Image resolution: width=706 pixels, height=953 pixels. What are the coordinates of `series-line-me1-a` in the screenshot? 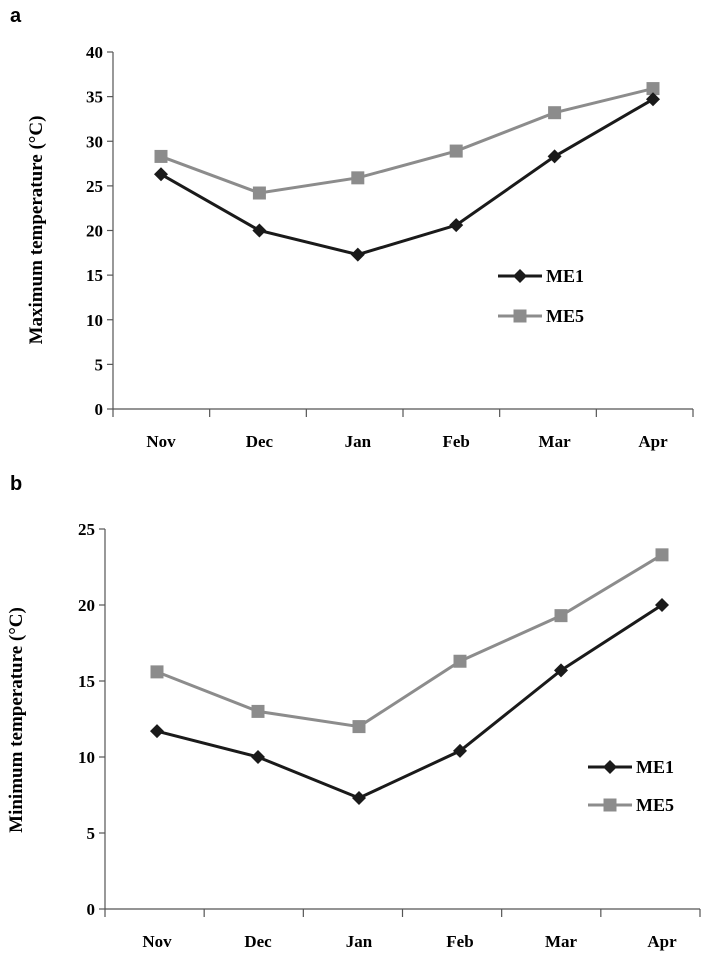 It's located at (407, 177).